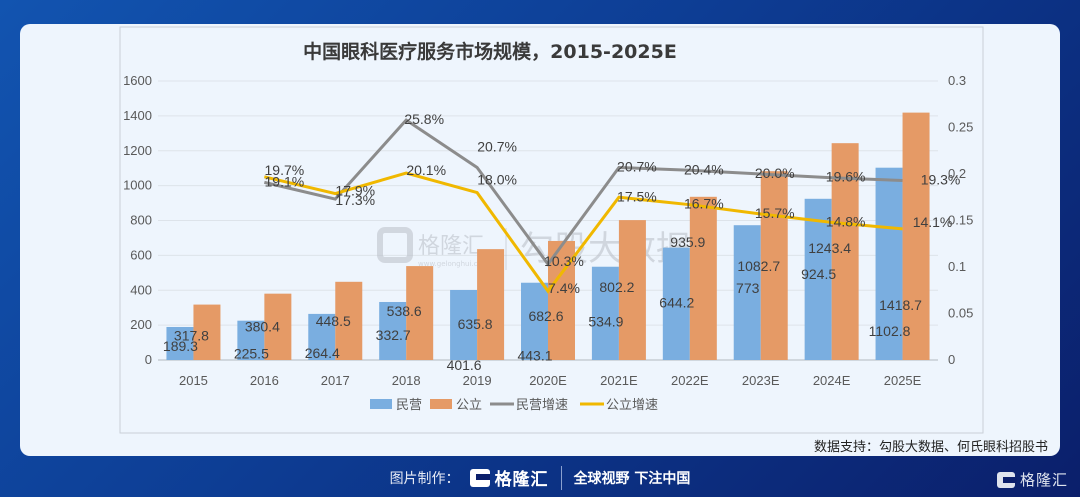 The height and width of the screenshot is (497, 1080). Describe the element at coordinates (564, 288) in the screenshot. I see `data-label: 7.4%` at that location.